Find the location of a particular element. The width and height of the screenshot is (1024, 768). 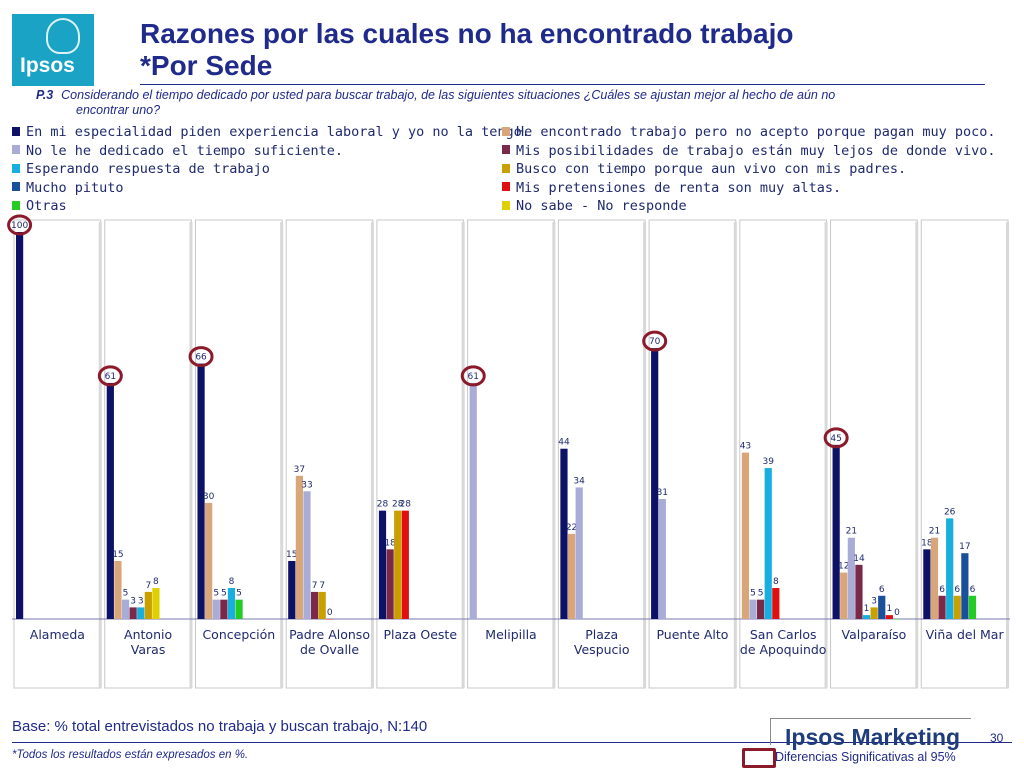

legend-label: No sabe - No responde is located at coordinates (601, 206).